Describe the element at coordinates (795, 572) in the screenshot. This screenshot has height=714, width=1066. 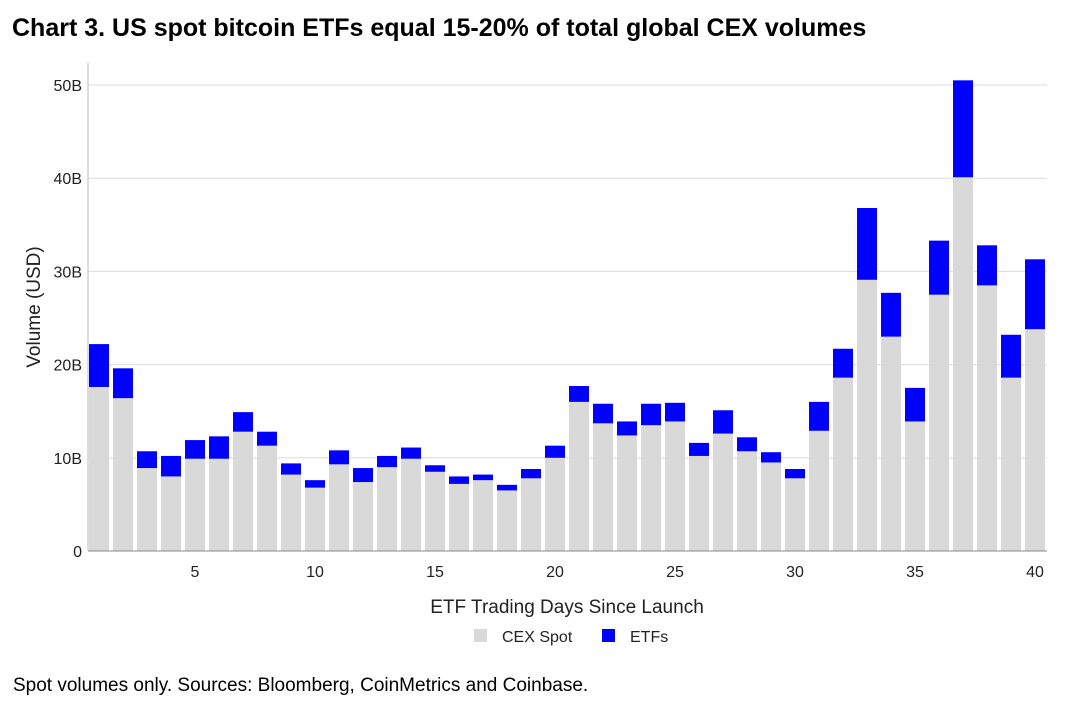
I see `x-tick-label: 30` at that location.